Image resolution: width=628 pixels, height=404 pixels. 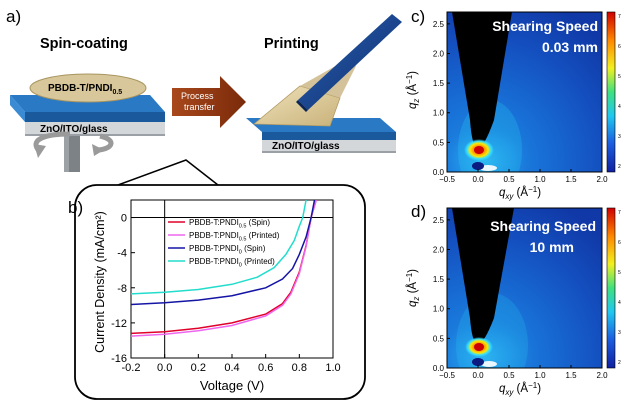 I want to click on giwaxs-c-y-ticks: 0.0 0.5 1.0 1.5 2.0 2.5, so click(x=441, y=98).